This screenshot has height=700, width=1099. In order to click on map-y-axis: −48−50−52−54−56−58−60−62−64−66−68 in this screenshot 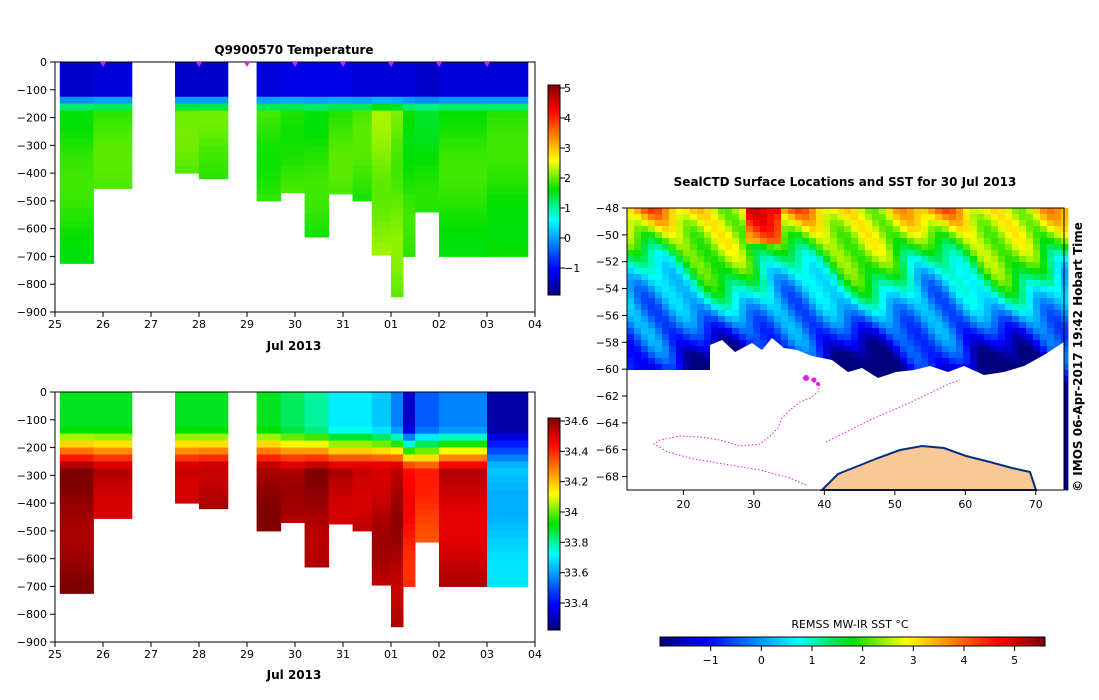, I will do `click(611, 343)`.